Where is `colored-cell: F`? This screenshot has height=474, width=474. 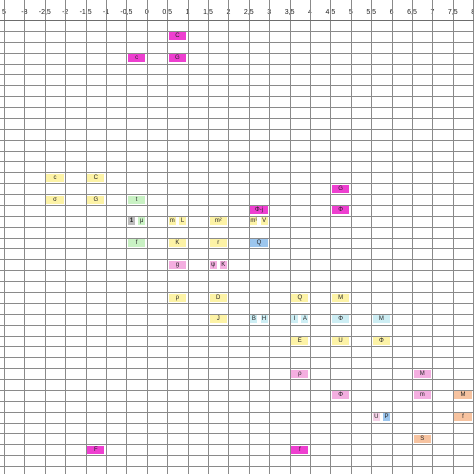
colored-cell: F is located at coordinates (96, 449).